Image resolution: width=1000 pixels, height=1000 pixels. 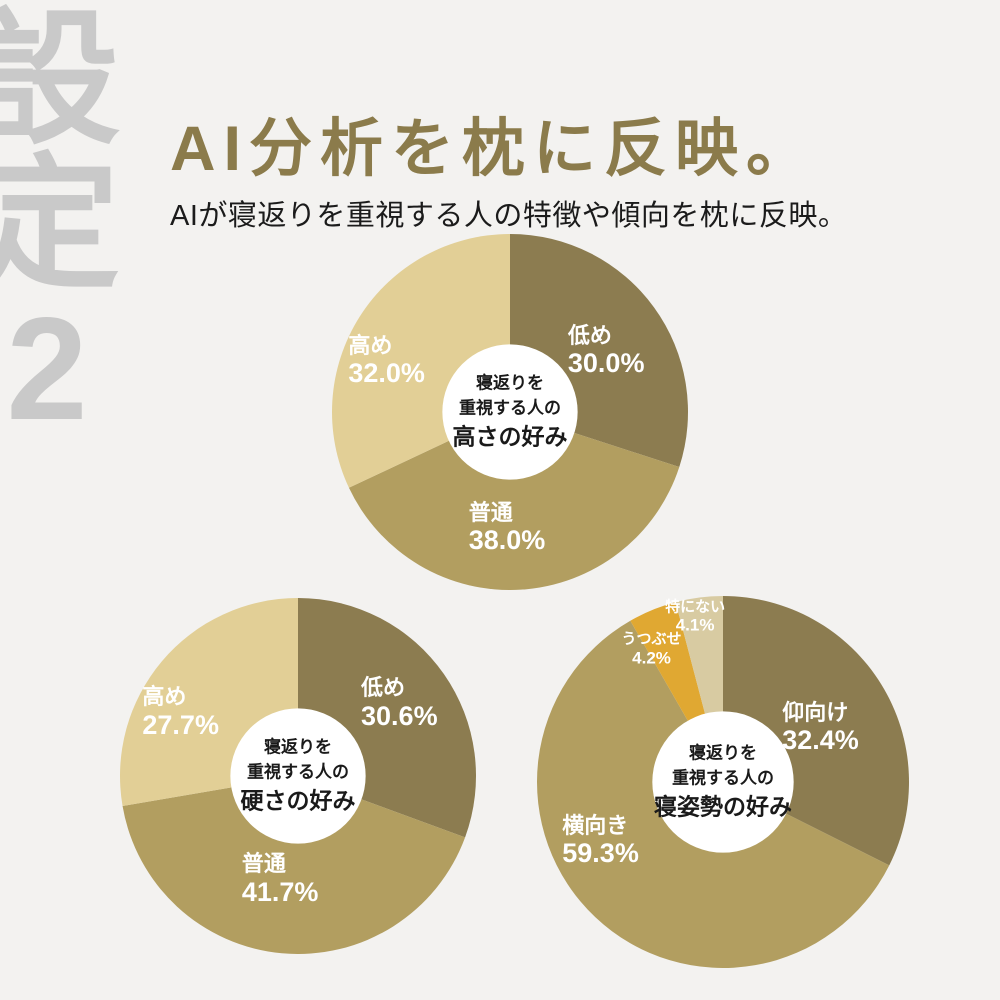 I want to click on slice-name: うつぶせ, so click(x=651, y=639).